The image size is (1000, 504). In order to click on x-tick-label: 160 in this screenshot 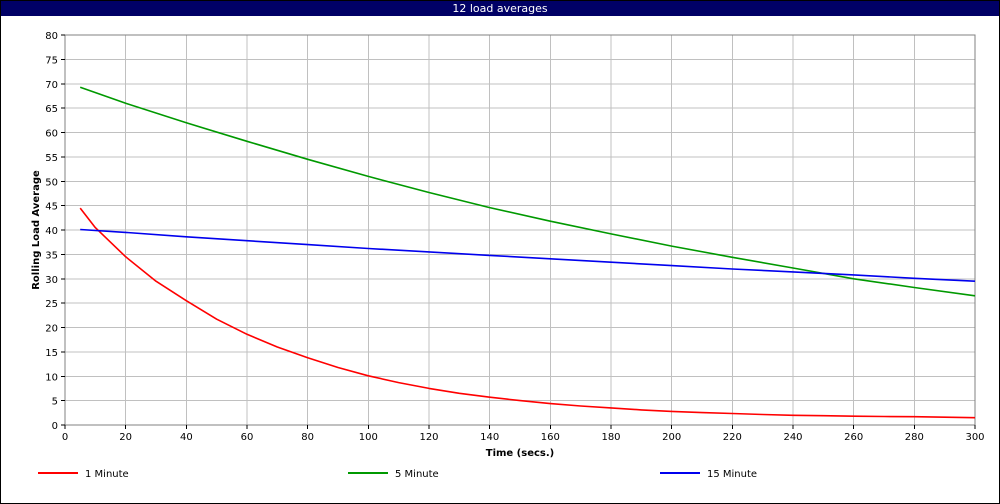, I will do `click(550, 437)`.